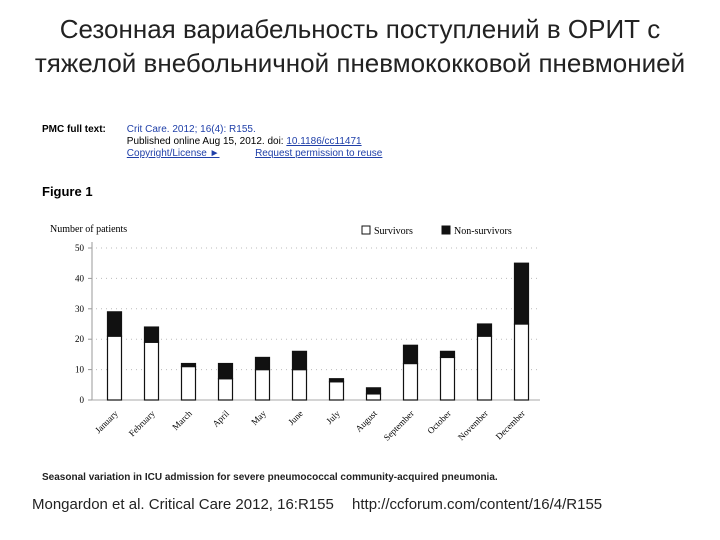 Image resolution: width=720 pixels, height=540 pixels. I want to click on x-tick-label: January, so click(106, 421).